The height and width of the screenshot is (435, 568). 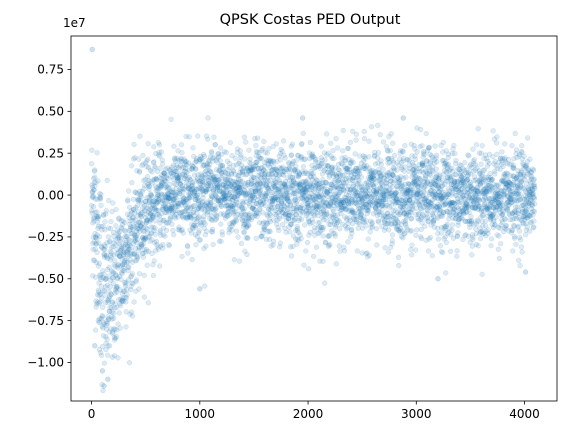 What do you see at coordinates (416, 414) in the screenshot?
I see `x-tick-label: 3000` at bounding box center [416, 414].